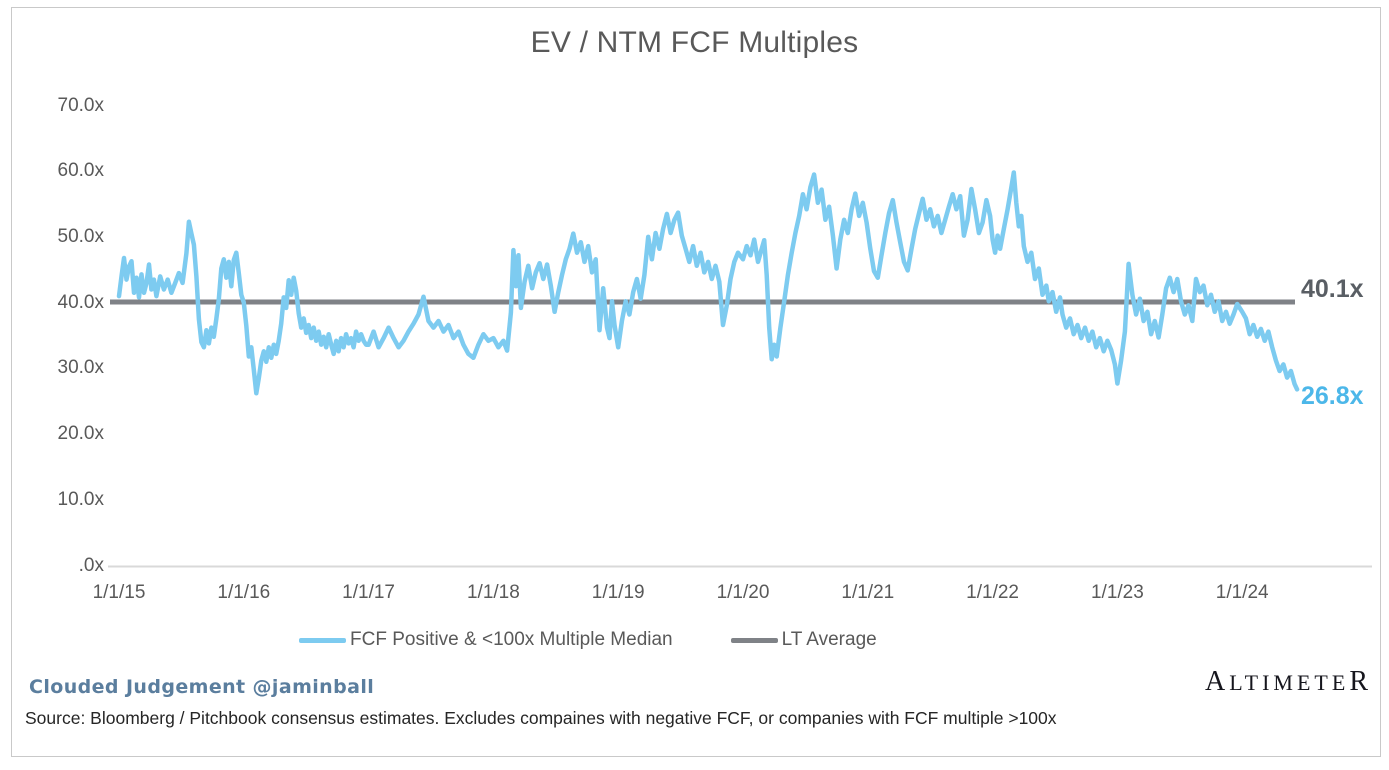  What do you see at coordinates (80, 236) in the screenshot?
I see `y-tick-label: 50.0x` at bounding box center [80, 236].